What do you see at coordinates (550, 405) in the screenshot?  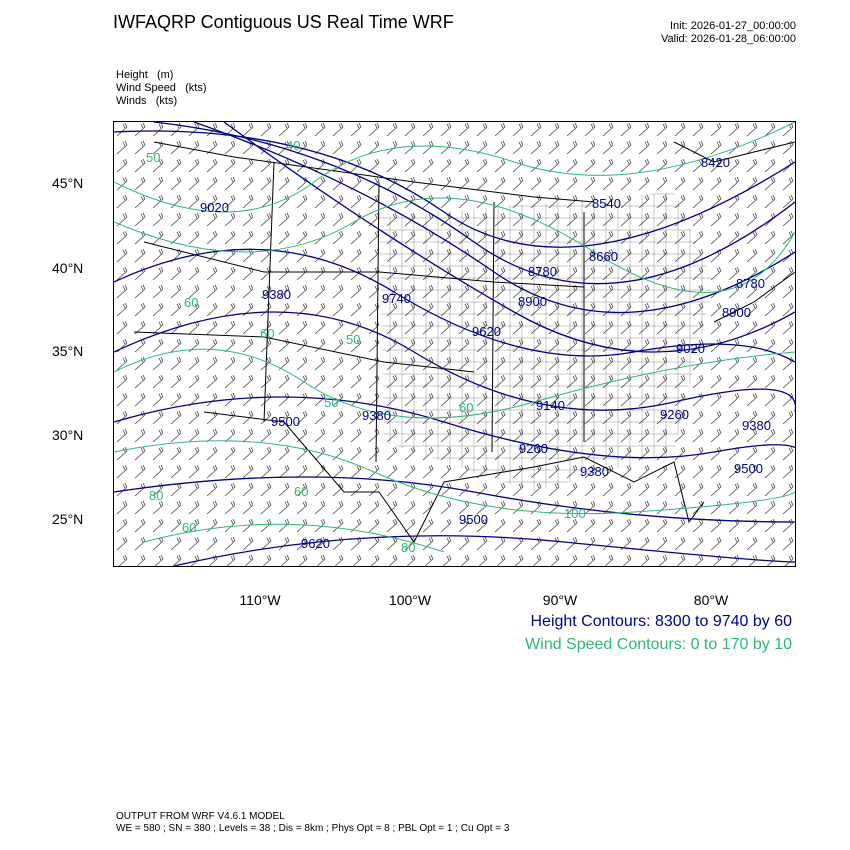 I see `contour-label: 9140` at bounding box center [550, 405].